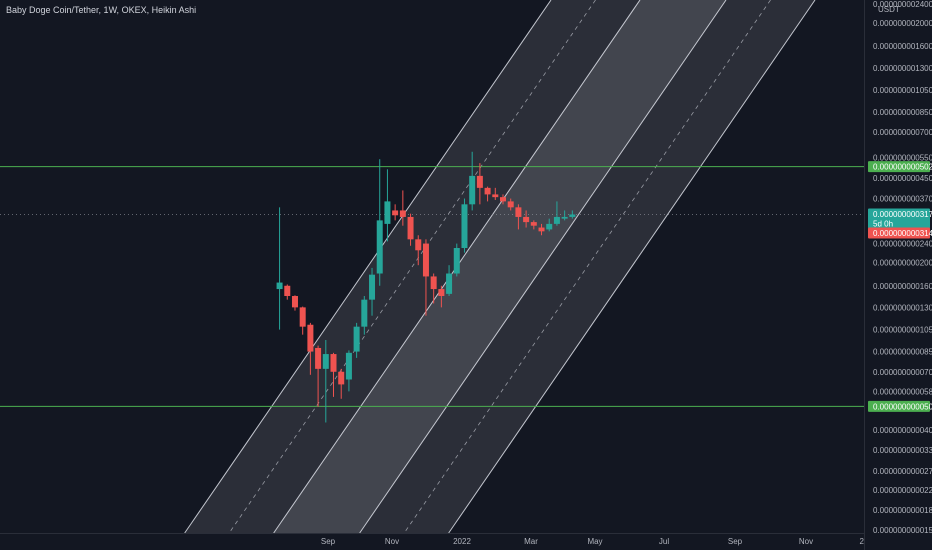 This screenshot has height=550, width=932. I want to click on lower-level-badge-box, so click(899, 406).